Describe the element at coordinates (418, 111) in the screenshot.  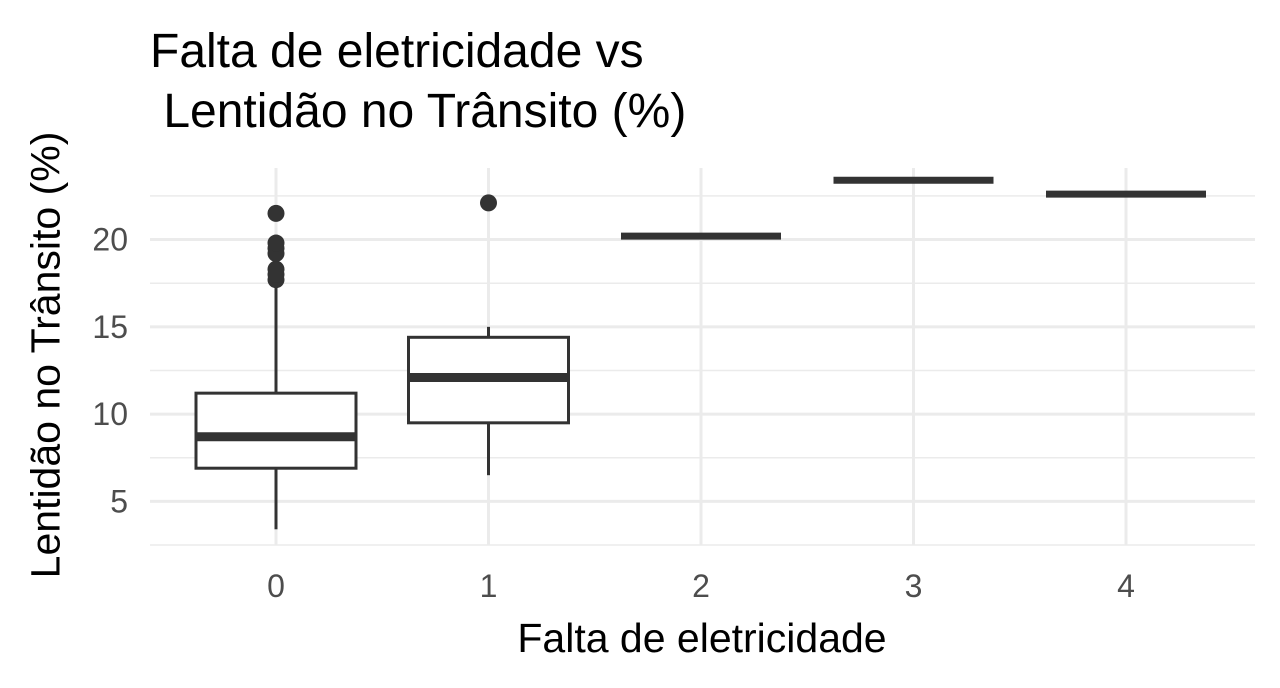
I see `chart-title-line-2: Lentidão no Trânsito (%)` at that location.